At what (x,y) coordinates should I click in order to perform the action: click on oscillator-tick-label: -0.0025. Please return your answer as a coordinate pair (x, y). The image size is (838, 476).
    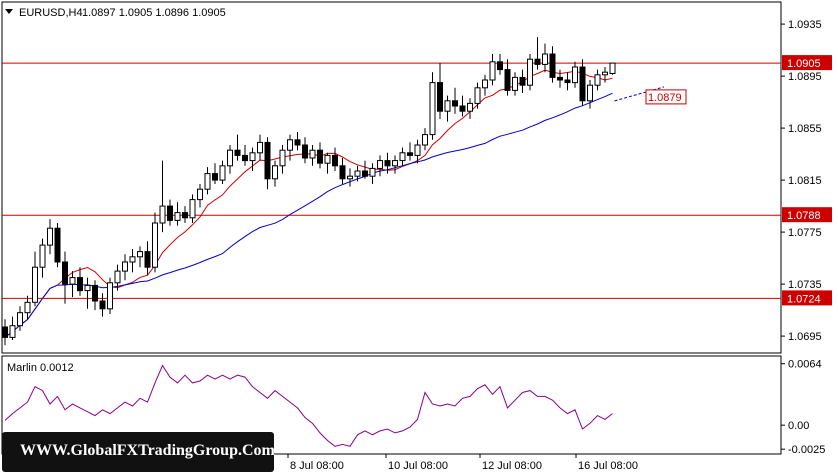
    Looking at the image, I should click on (806, 450).